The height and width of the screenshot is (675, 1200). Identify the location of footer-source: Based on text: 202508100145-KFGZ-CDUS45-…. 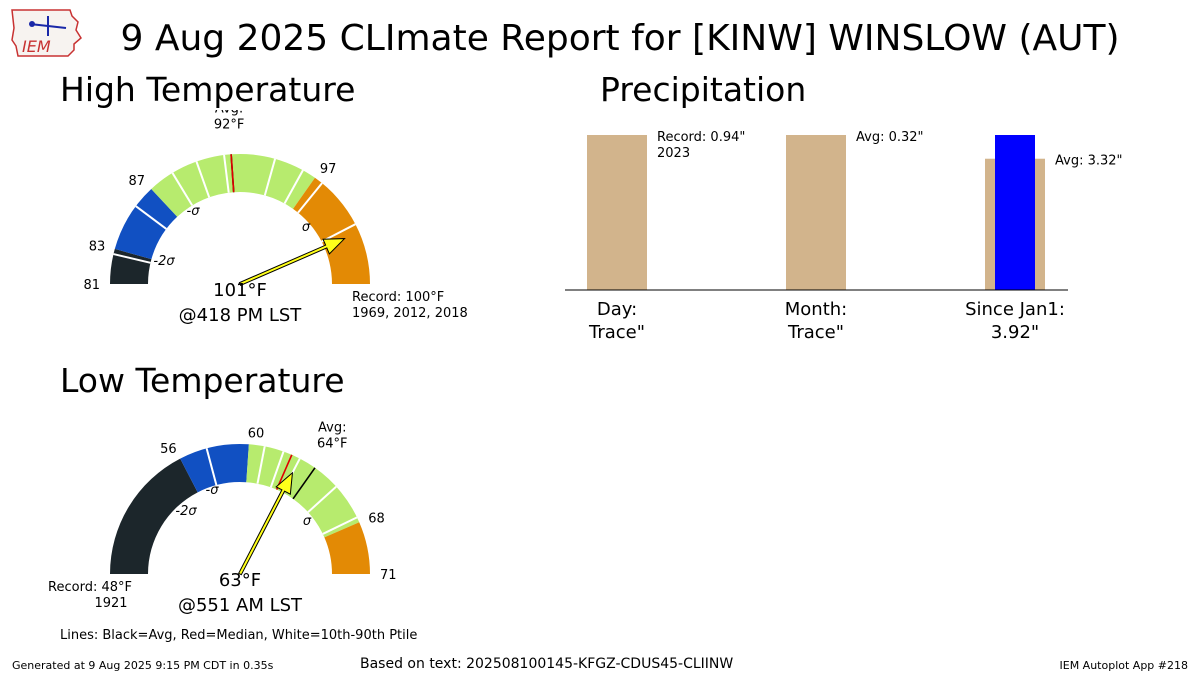
(547, 664).